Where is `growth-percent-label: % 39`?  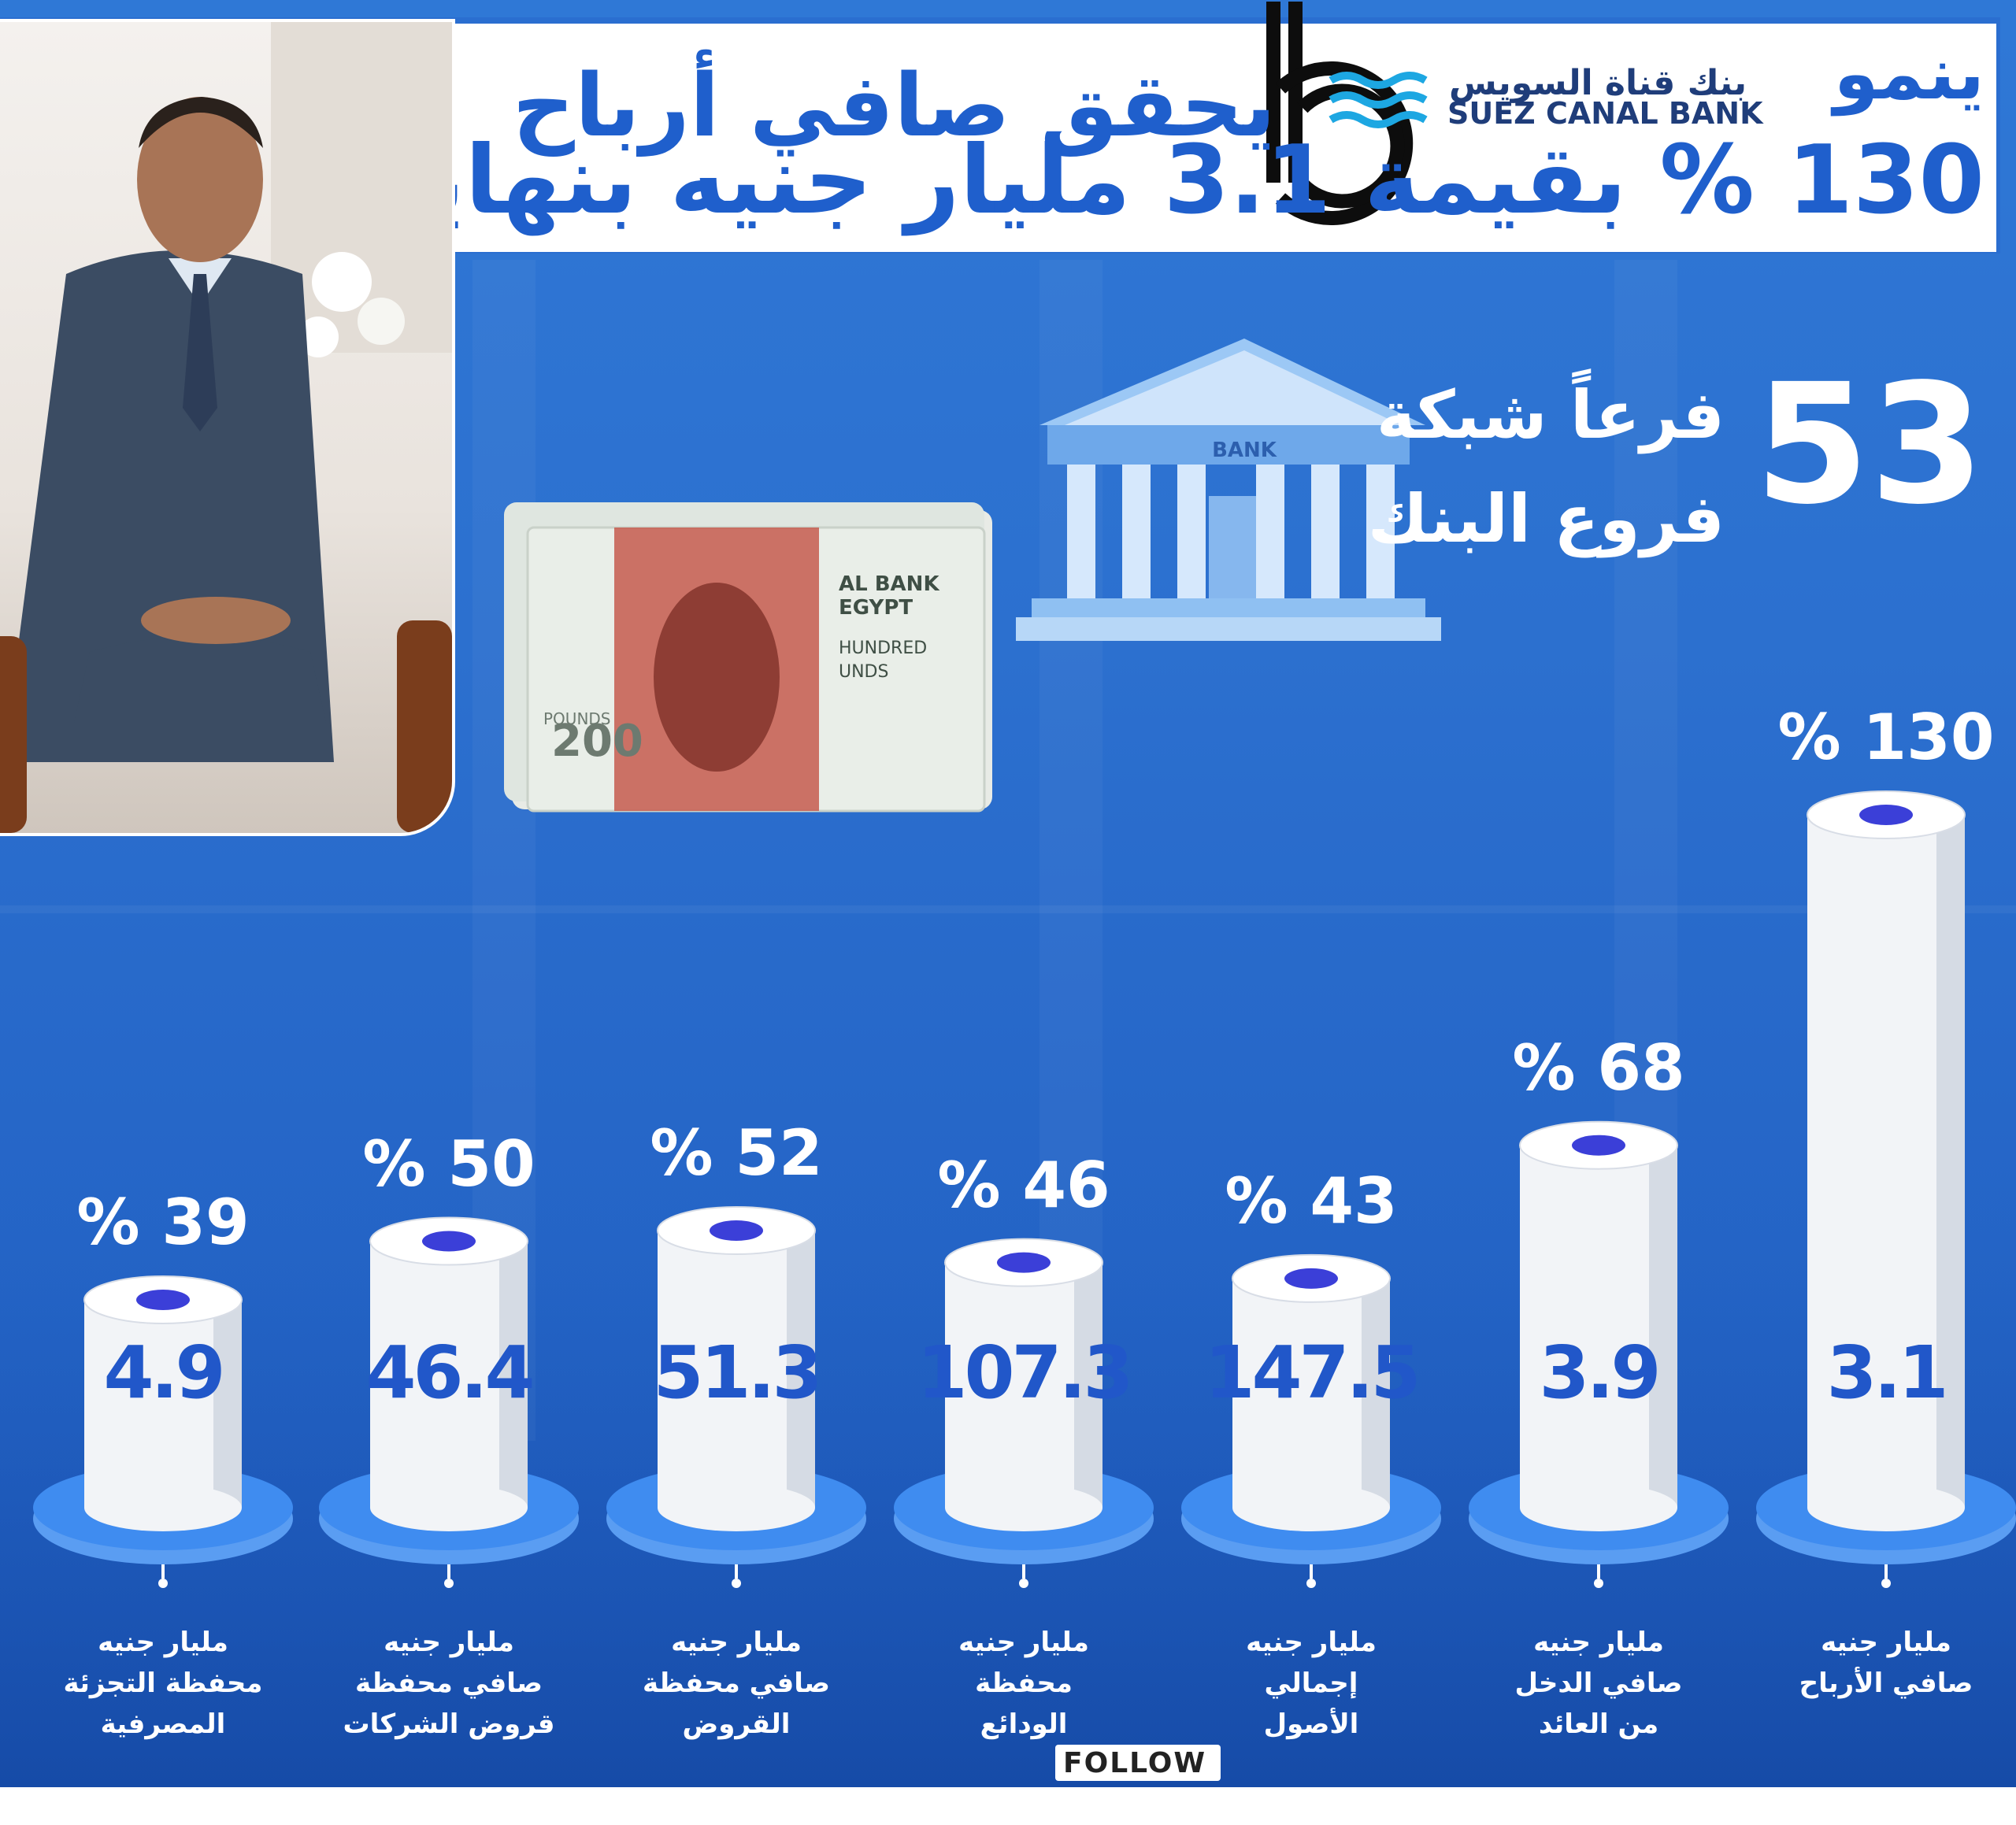
growth-percent-label: % 39 is located at coordinates (163, 1222).